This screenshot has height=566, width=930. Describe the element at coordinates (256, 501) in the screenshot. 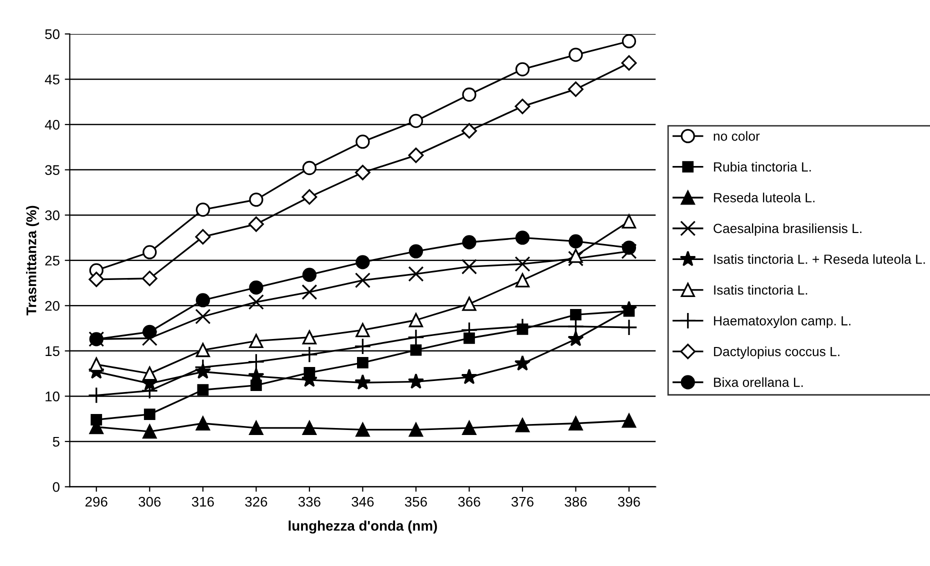

I see `x-tick-label: 326` at that location.